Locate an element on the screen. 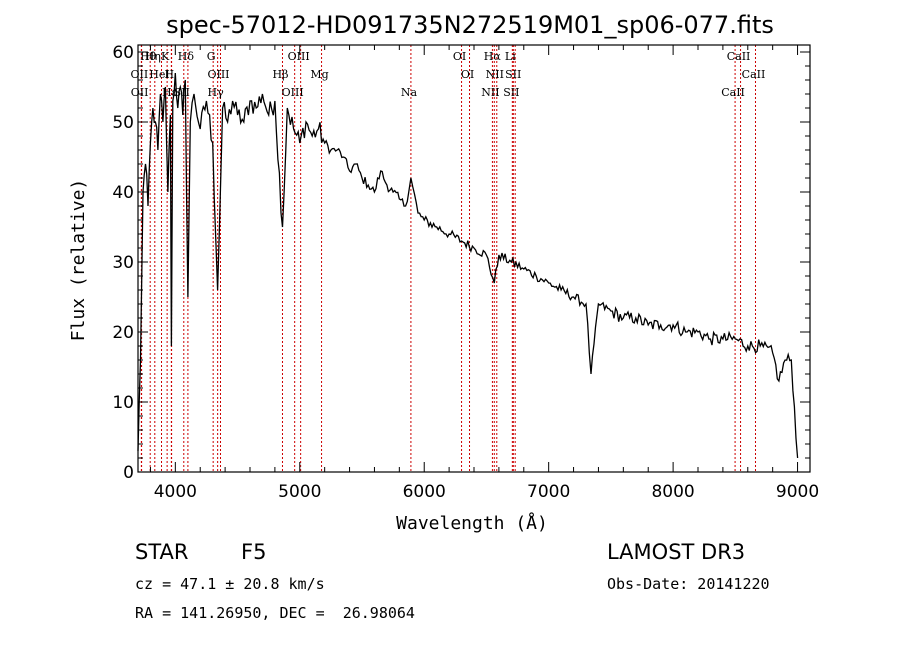 The image size is (900, 649). line-label: Hα is located at coordinates (493, 56).